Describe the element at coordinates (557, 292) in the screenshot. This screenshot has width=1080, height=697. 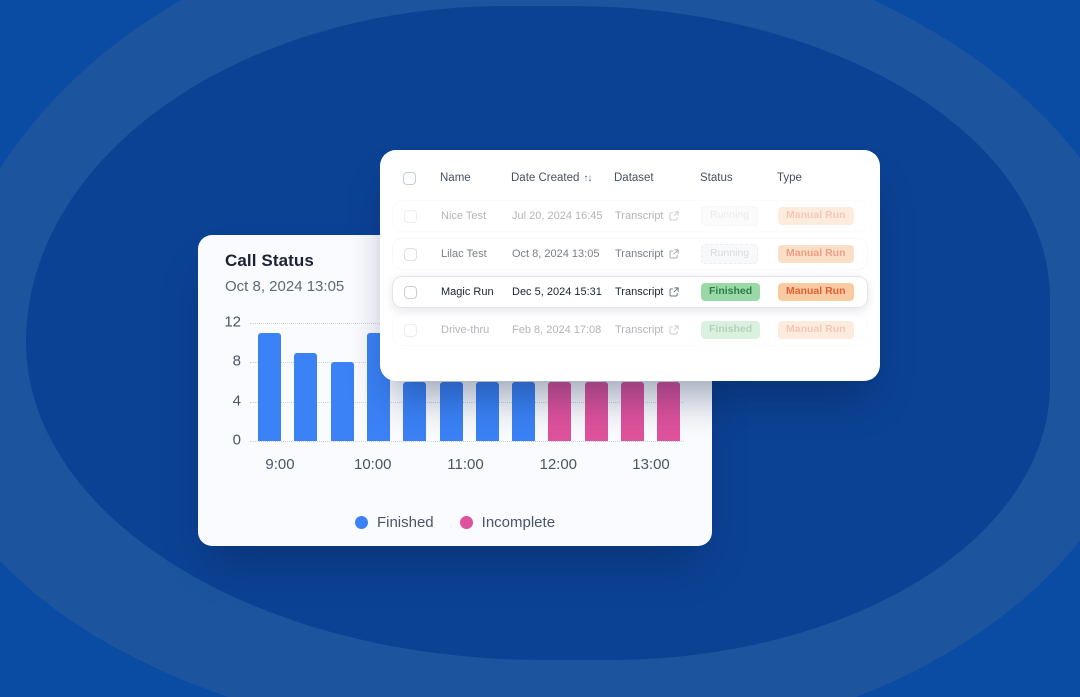
I see `run-date-created: Dec 5, 2024 15:31` at that location.